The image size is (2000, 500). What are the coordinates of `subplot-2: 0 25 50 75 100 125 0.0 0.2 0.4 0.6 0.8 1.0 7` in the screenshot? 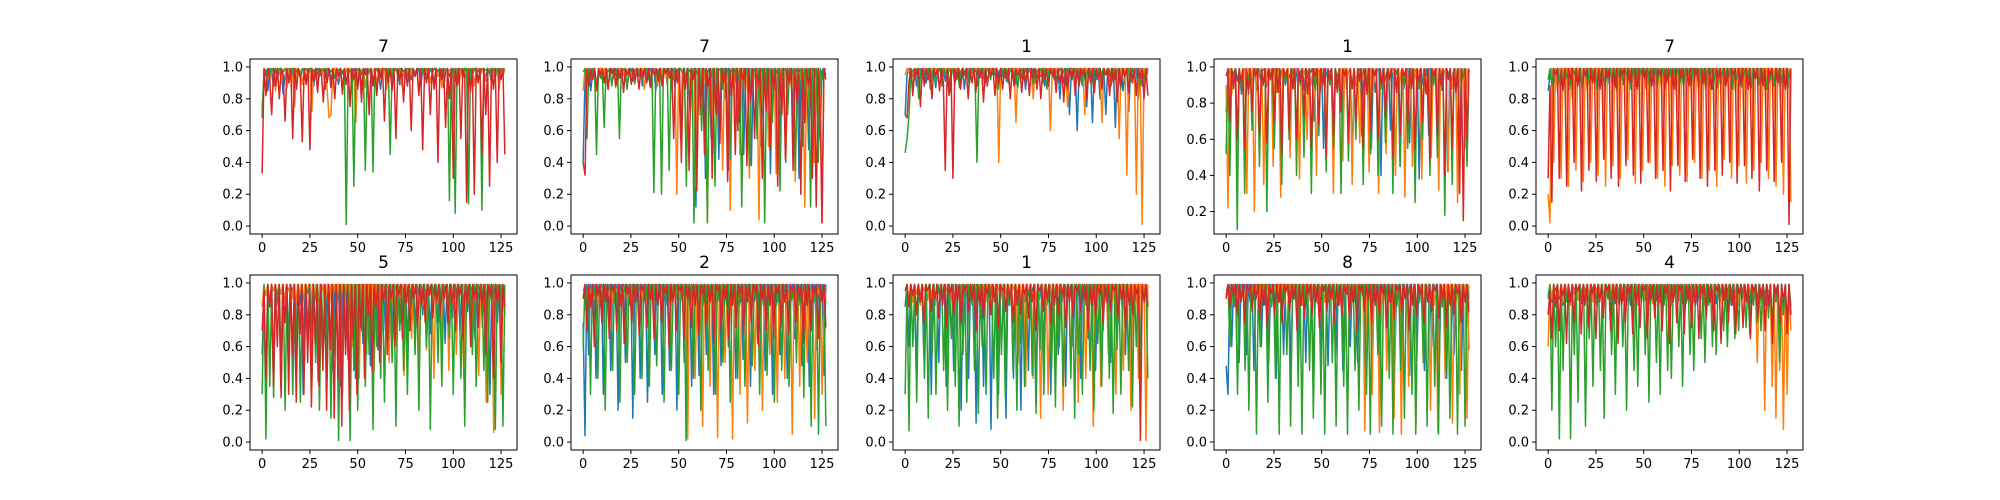 It's located at (691, 146).